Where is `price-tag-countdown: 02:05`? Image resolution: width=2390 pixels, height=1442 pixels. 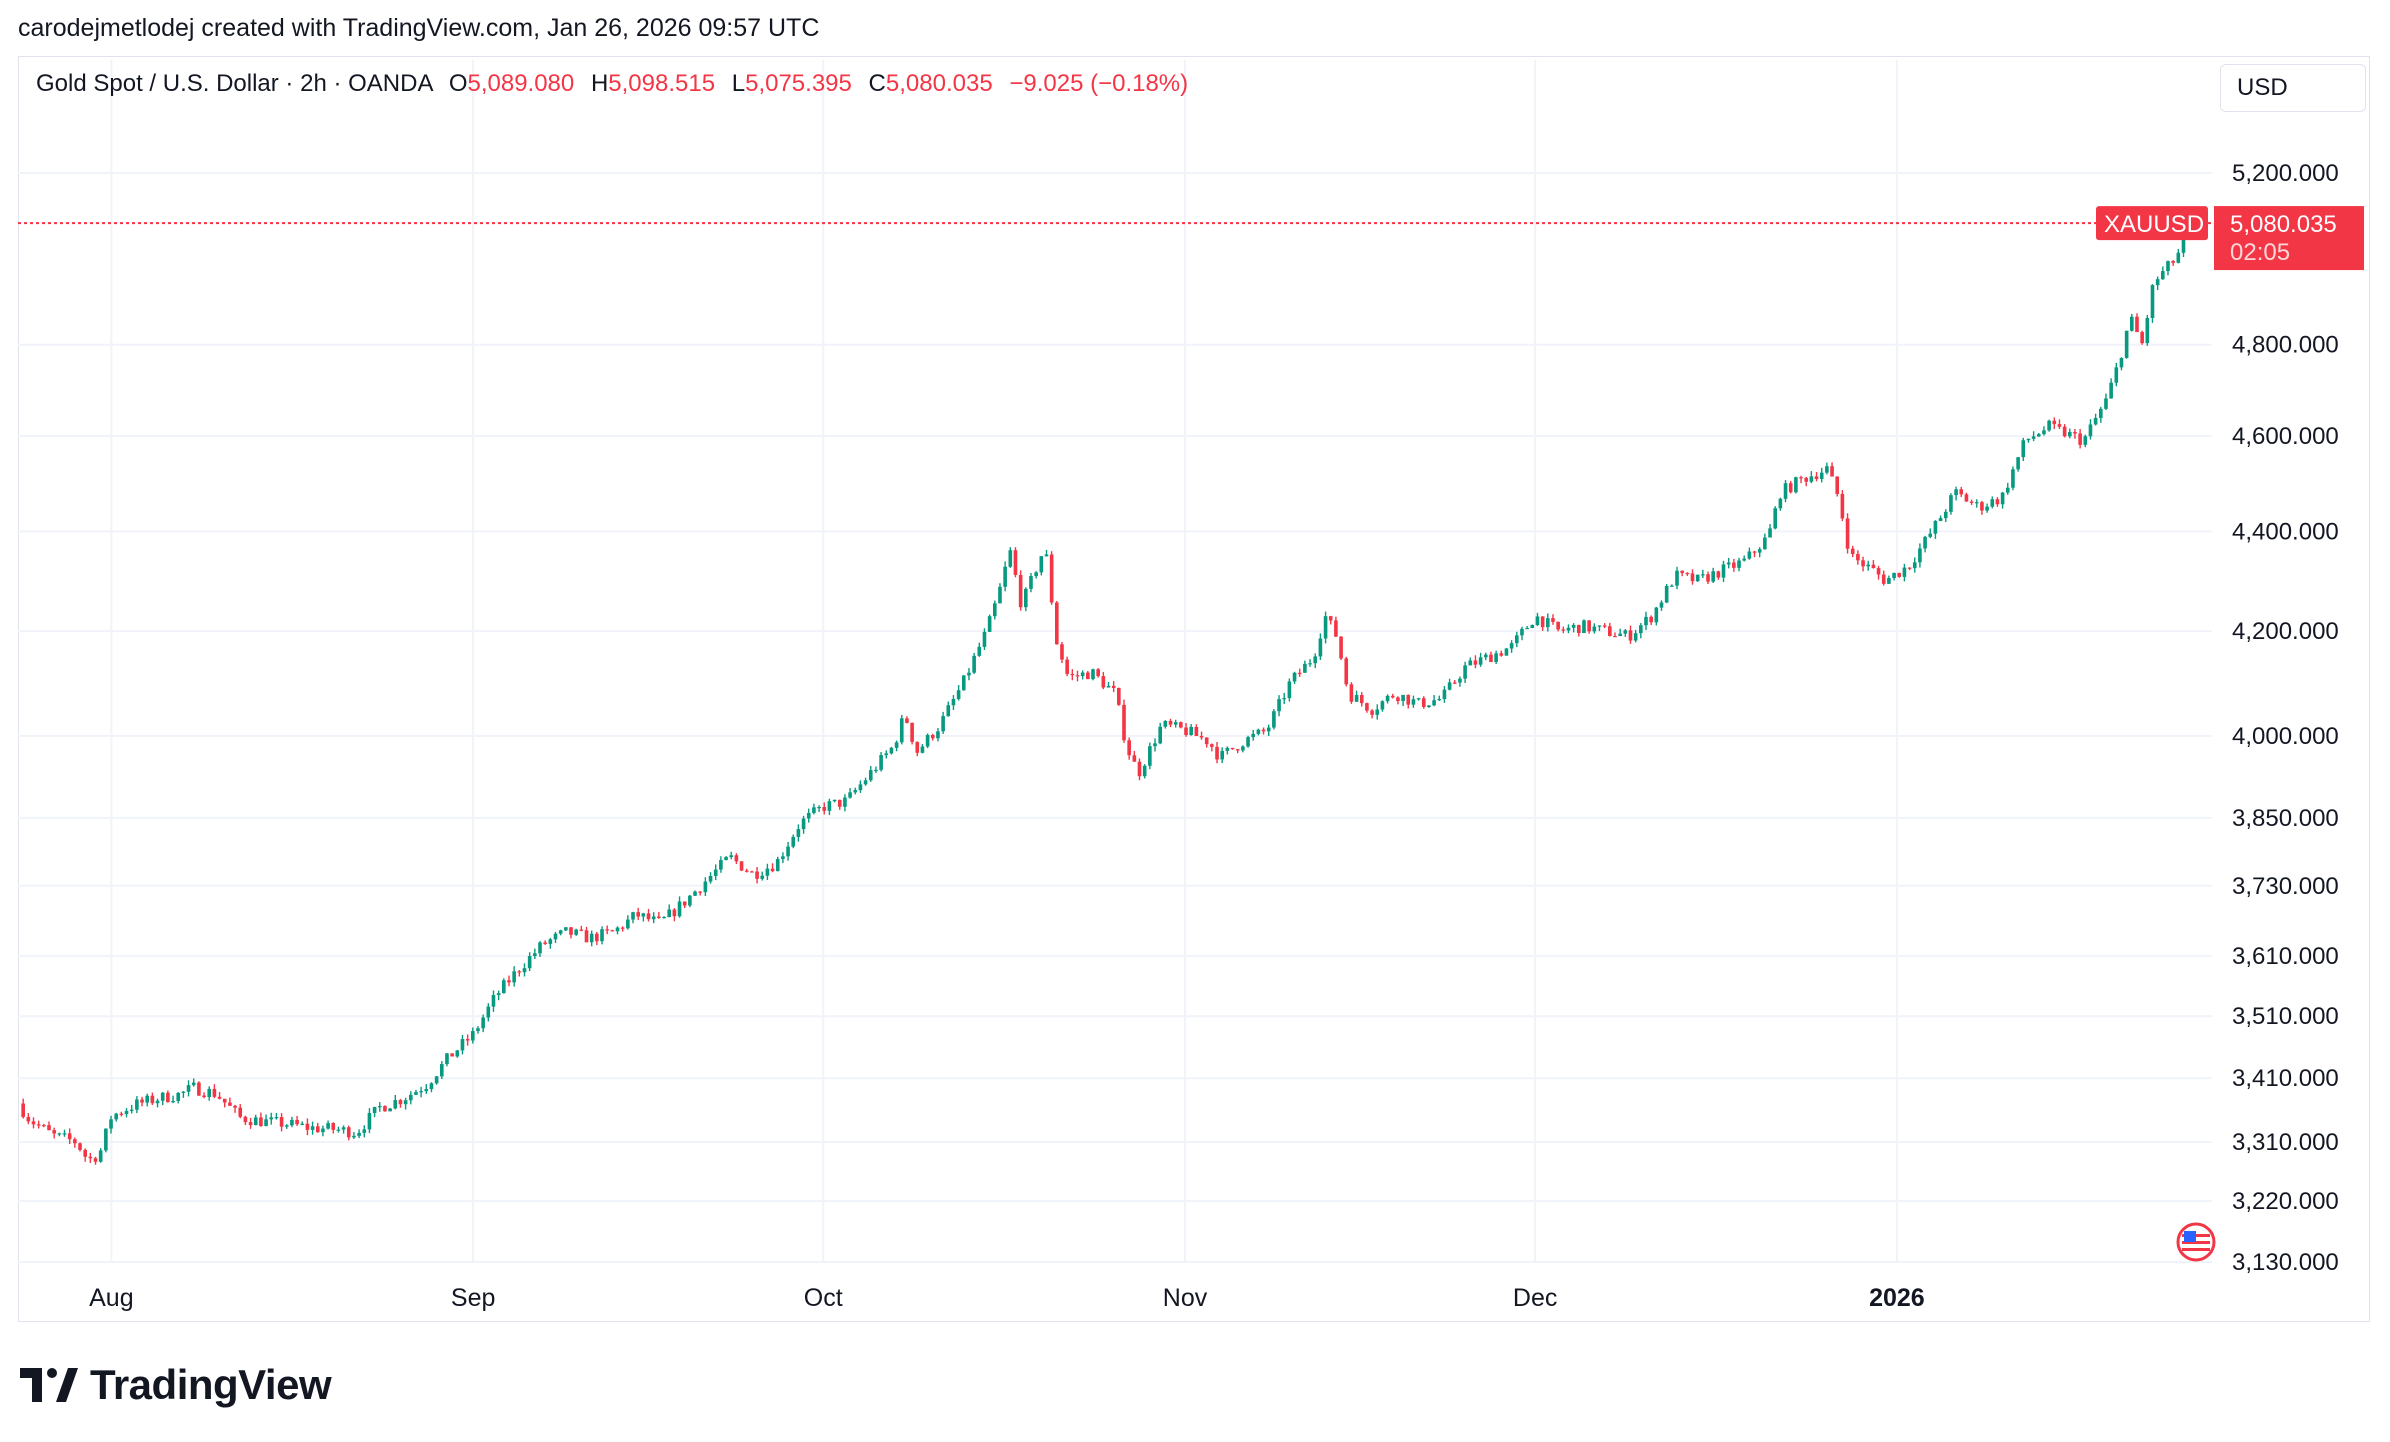 price-tag-countdown: 02:05 is located at coordinates (2260, 252).